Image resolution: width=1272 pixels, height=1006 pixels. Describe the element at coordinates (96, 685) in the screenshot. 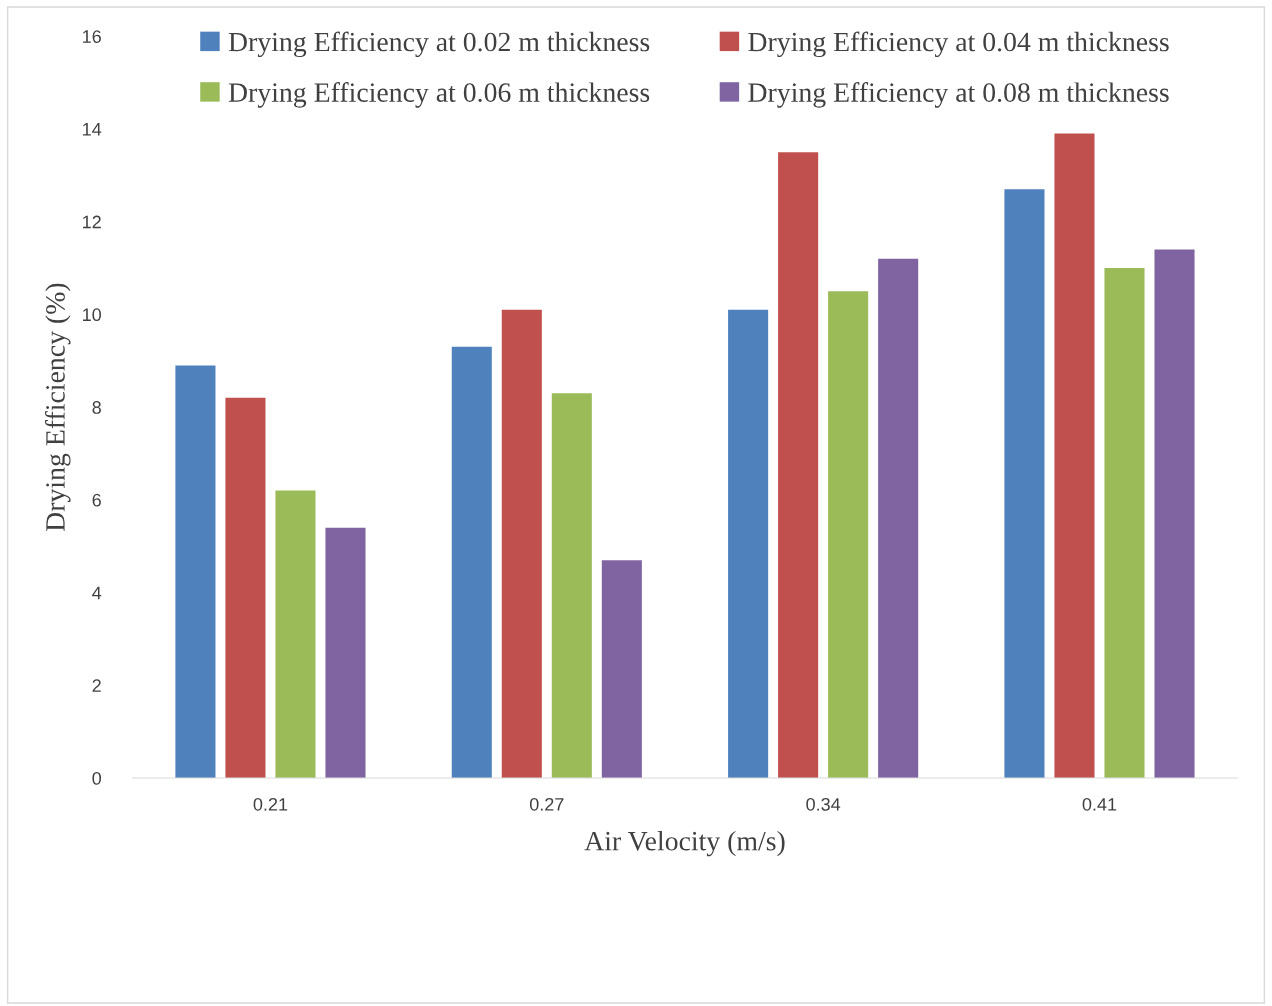

I see `y-tick-label: 2` at that location.